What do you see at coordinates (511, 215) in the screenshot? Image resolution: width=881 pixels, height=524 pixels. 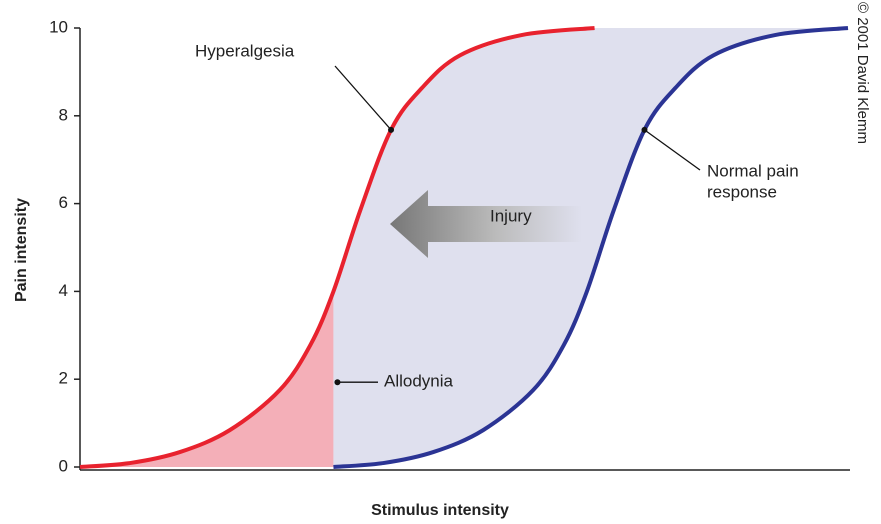 I see `injury-label: Injury` at bounding box center [511, 215].